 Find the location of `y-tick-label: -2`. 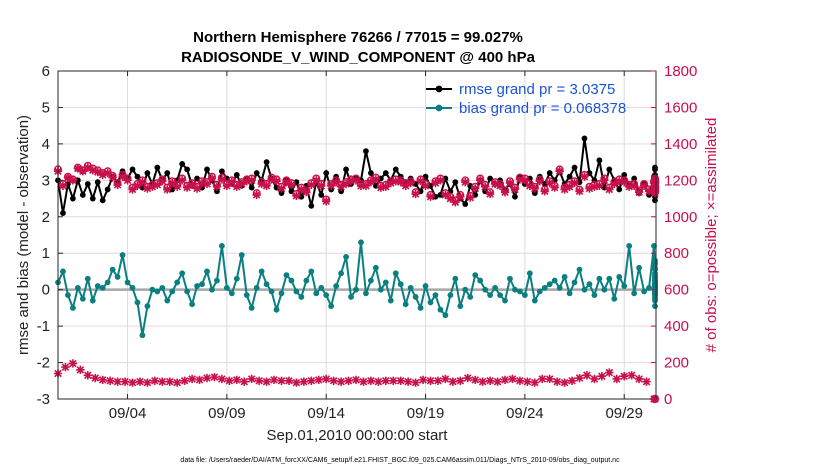

y-tick-label: -2 is located at coordinates (43, 363).